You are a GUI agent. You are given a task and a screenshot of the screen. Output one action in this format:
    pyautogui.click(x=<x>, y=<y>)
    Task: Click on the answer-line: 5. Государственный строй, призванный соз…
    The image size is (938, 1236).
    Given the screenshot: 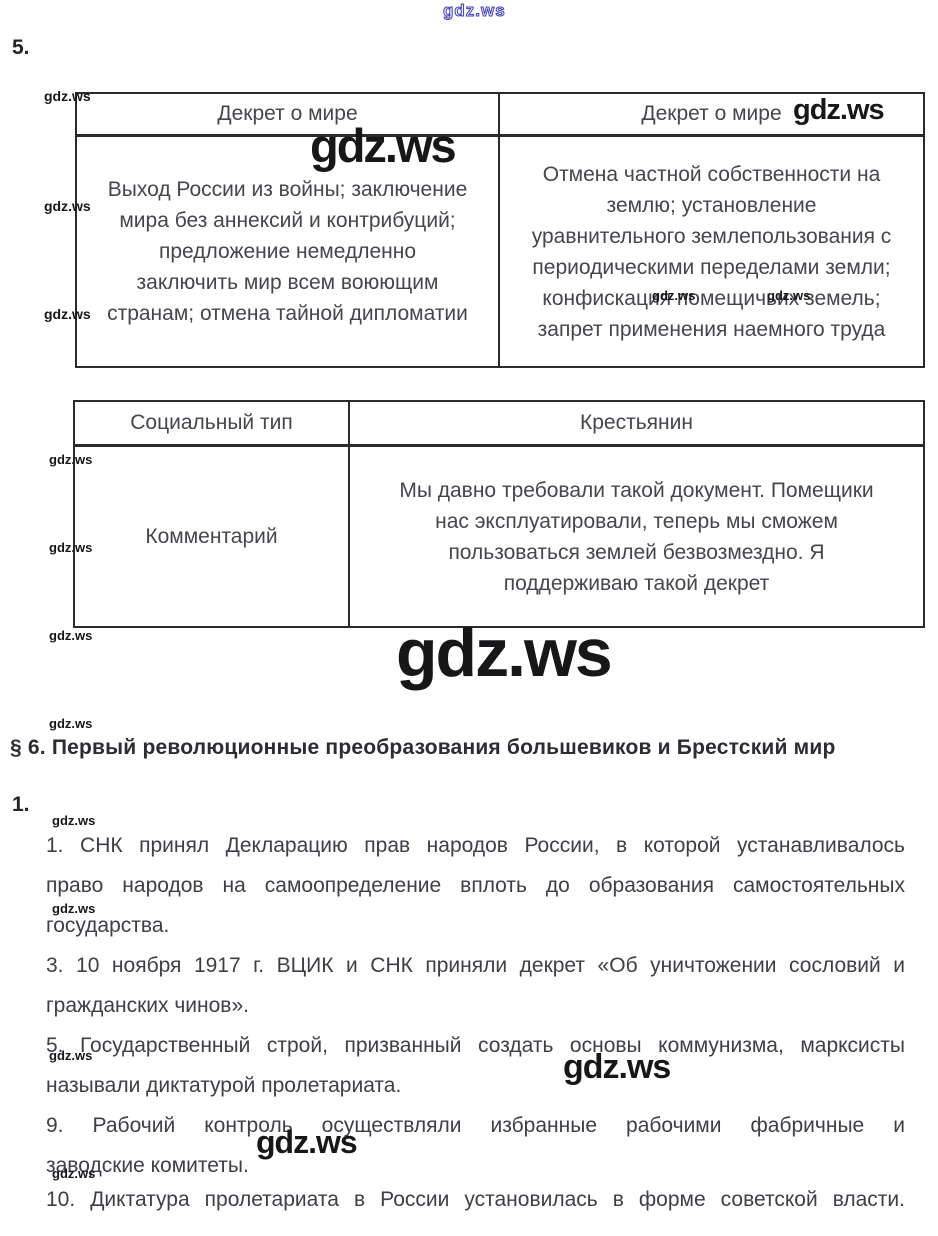 What is the action you would take?
    pyautogui.click(x=475, y=1045)
    